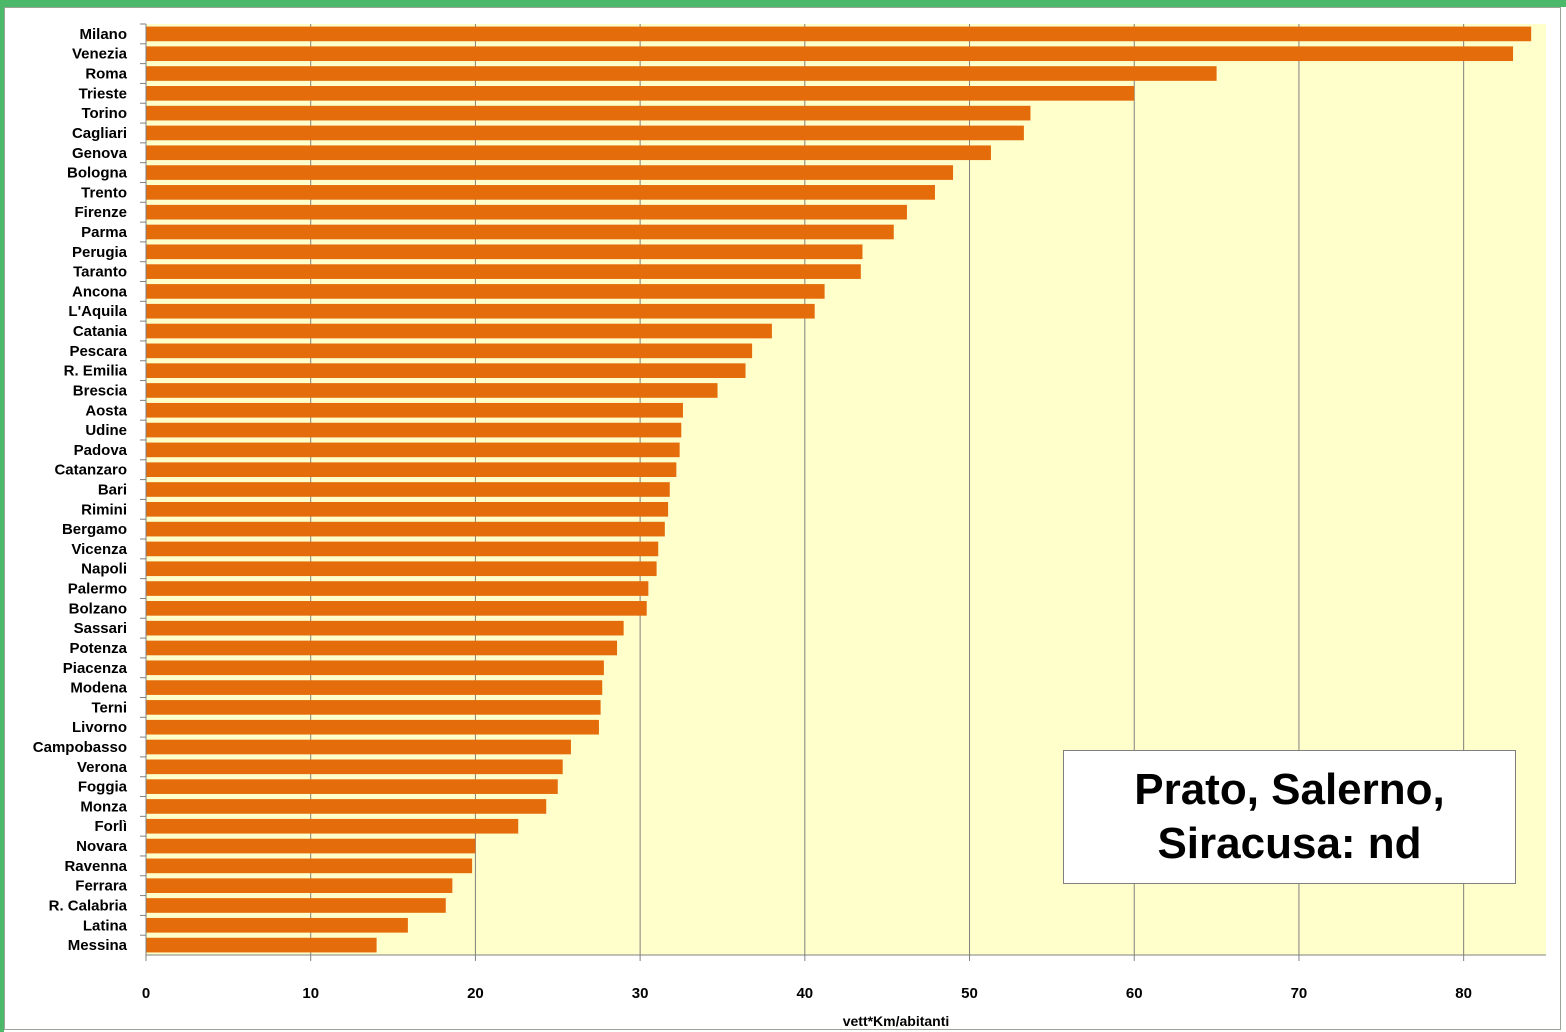  I want to click on category-label: Milano, so click(104, 34).